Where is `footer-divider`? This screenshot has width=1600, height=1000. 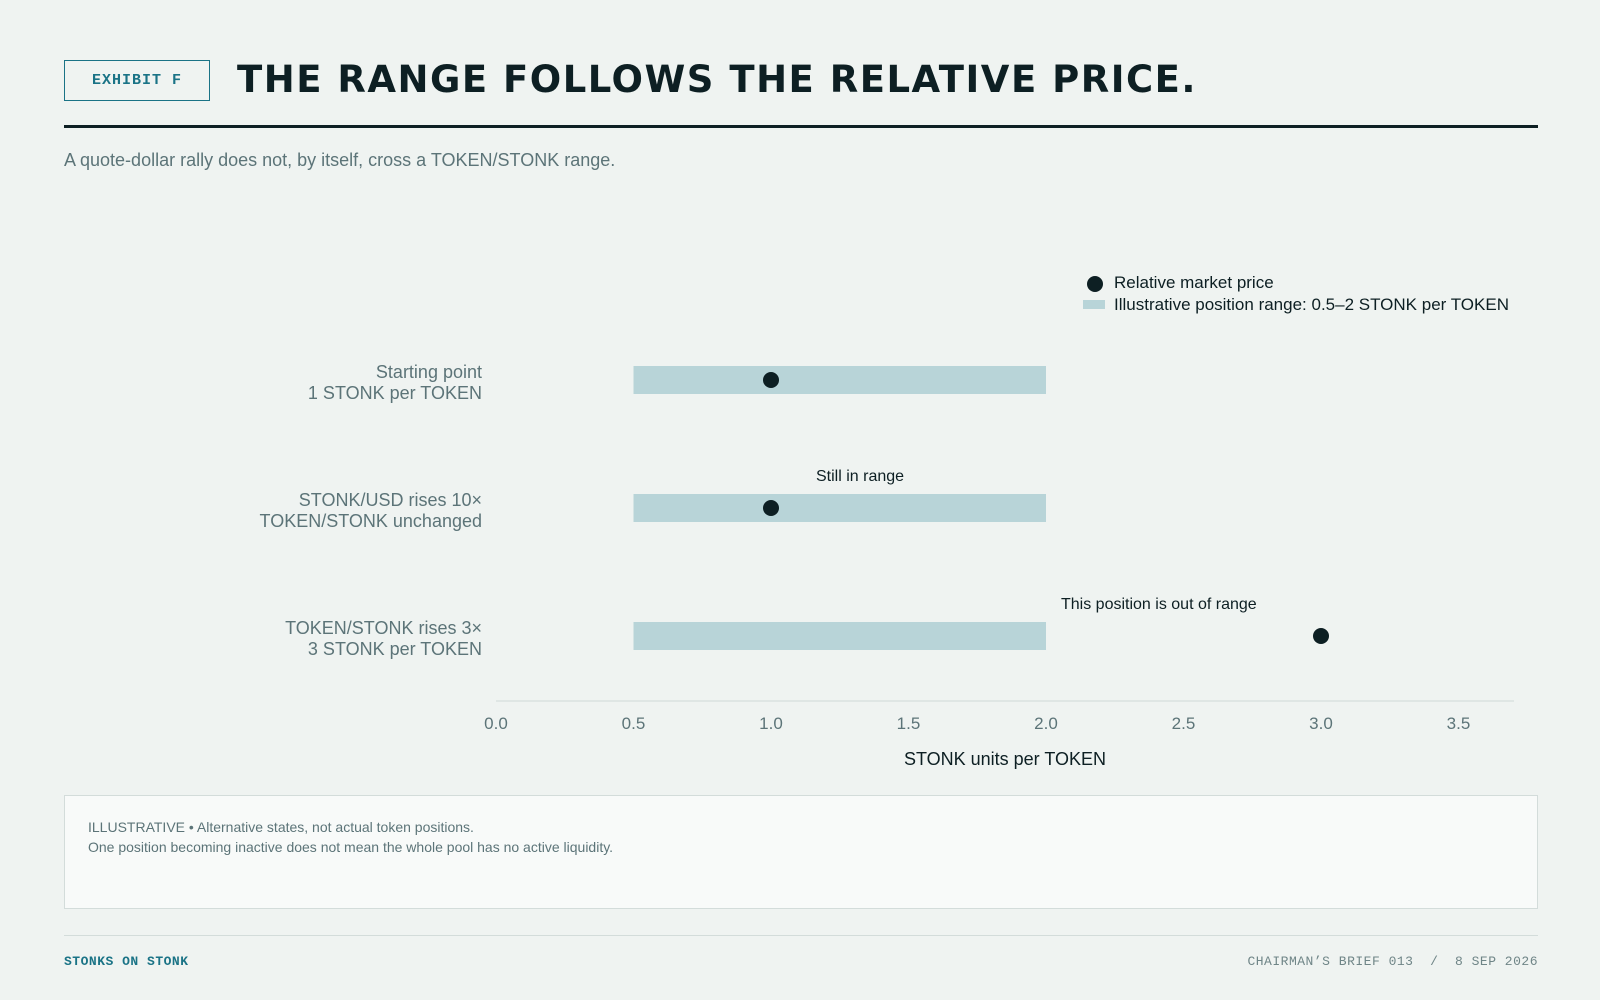
footer-divider is located at coordinates (801, 935).